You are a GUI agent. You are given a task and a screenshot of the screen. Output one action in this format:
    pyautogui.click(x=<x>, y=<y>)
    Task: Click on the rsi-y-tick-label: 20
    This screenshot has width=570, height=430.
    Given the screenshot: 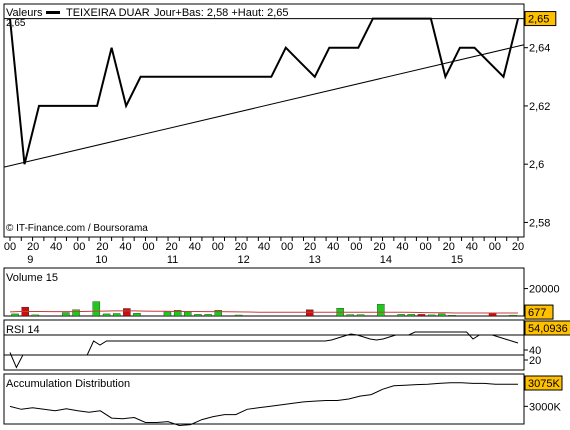 What is the action you would take?
    pyautogui.click(x=535, y=361)
    